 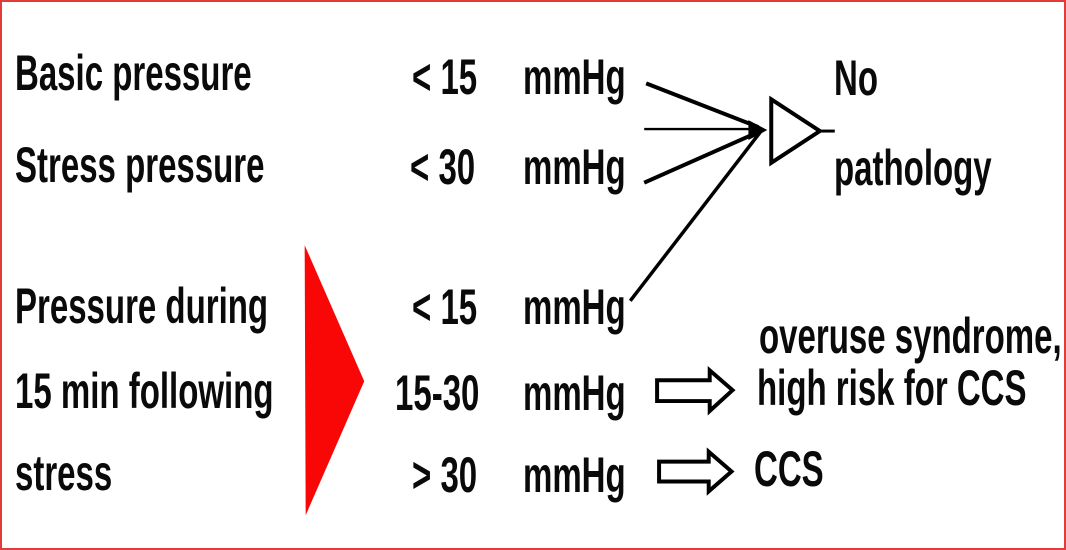 I want to click on block-arrow-ccs-icon, so click(x=696, y=471).